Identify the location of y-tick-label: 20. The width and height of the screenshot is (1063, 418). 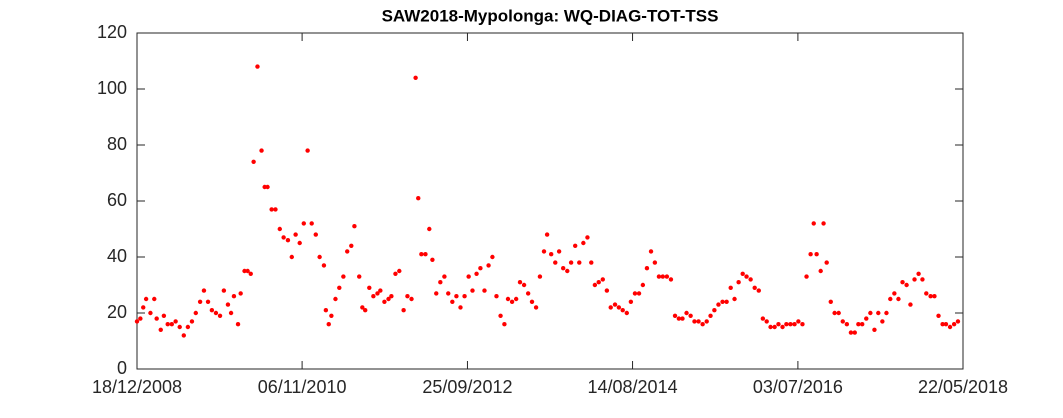
(117, 312).